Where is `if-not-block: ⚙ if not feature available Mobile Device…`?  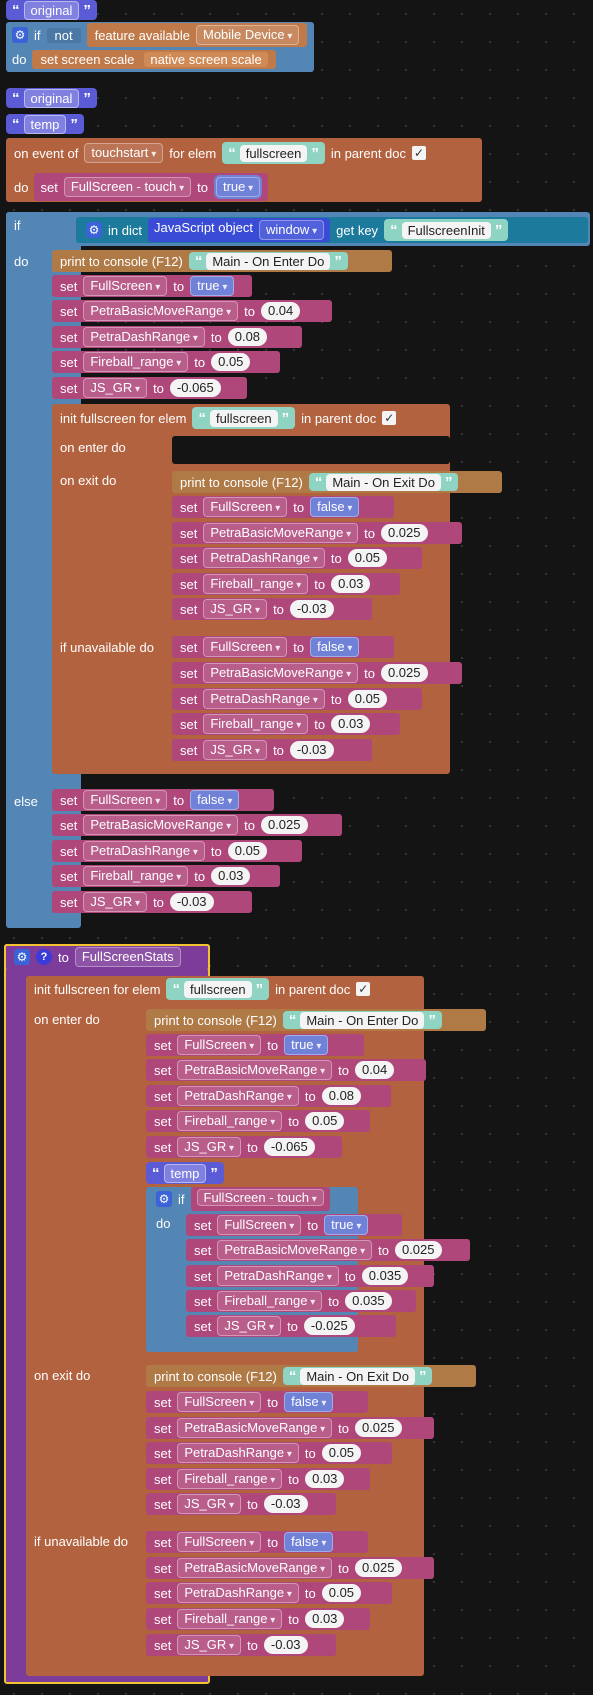
if-not-block: ⚙ if not feature available Mobile Device… is located at coordinates (160, 47).